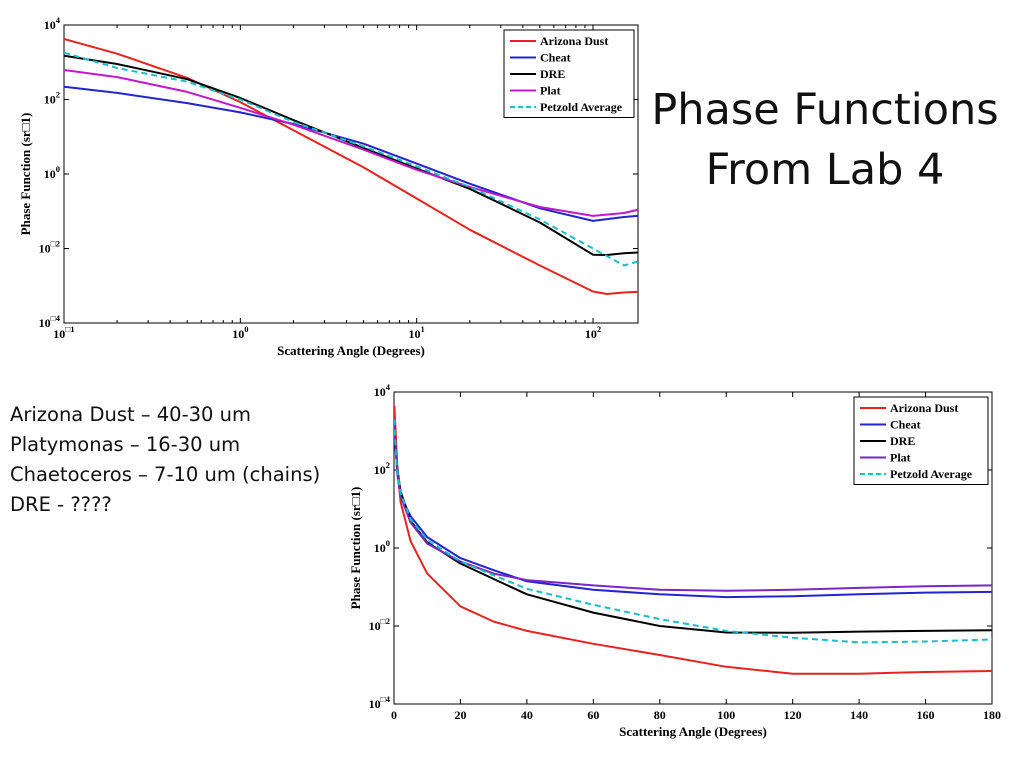 This screenshot has width=1024, height=768. I want to click on x-tick-label: 102, so click(593, 332).